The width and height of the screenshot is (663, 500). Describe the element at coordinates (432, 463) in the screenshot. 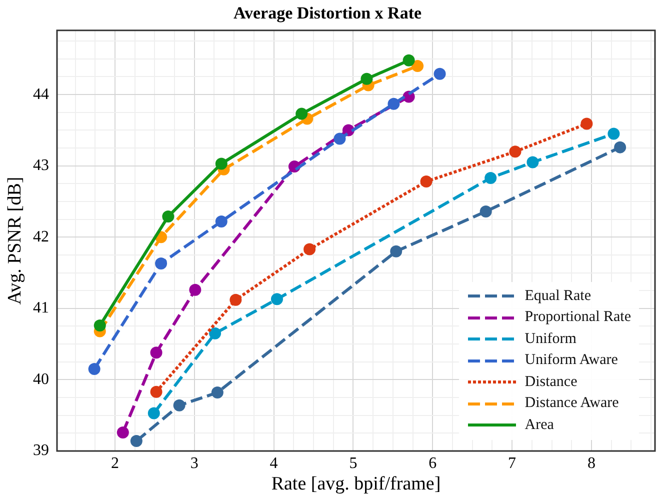

I see `x-tick-label: 6` at that location.